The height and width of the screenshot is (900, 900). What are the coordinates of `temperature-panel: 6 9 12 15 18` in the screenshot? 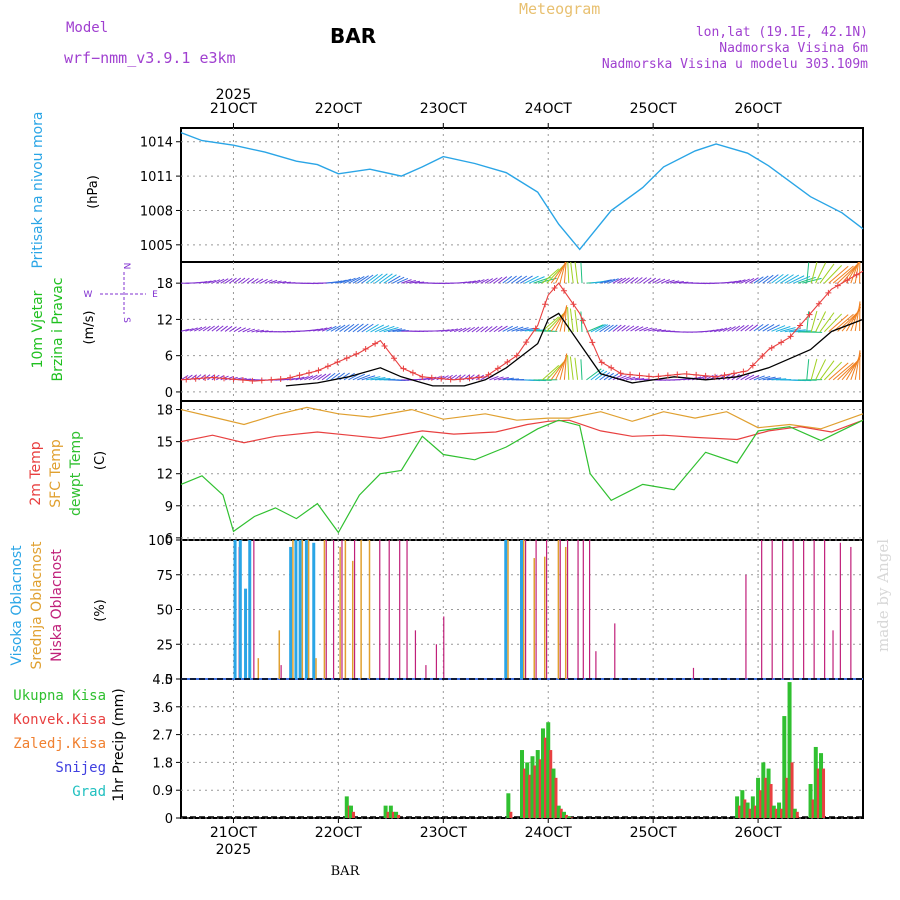 It's located at (510, 473).